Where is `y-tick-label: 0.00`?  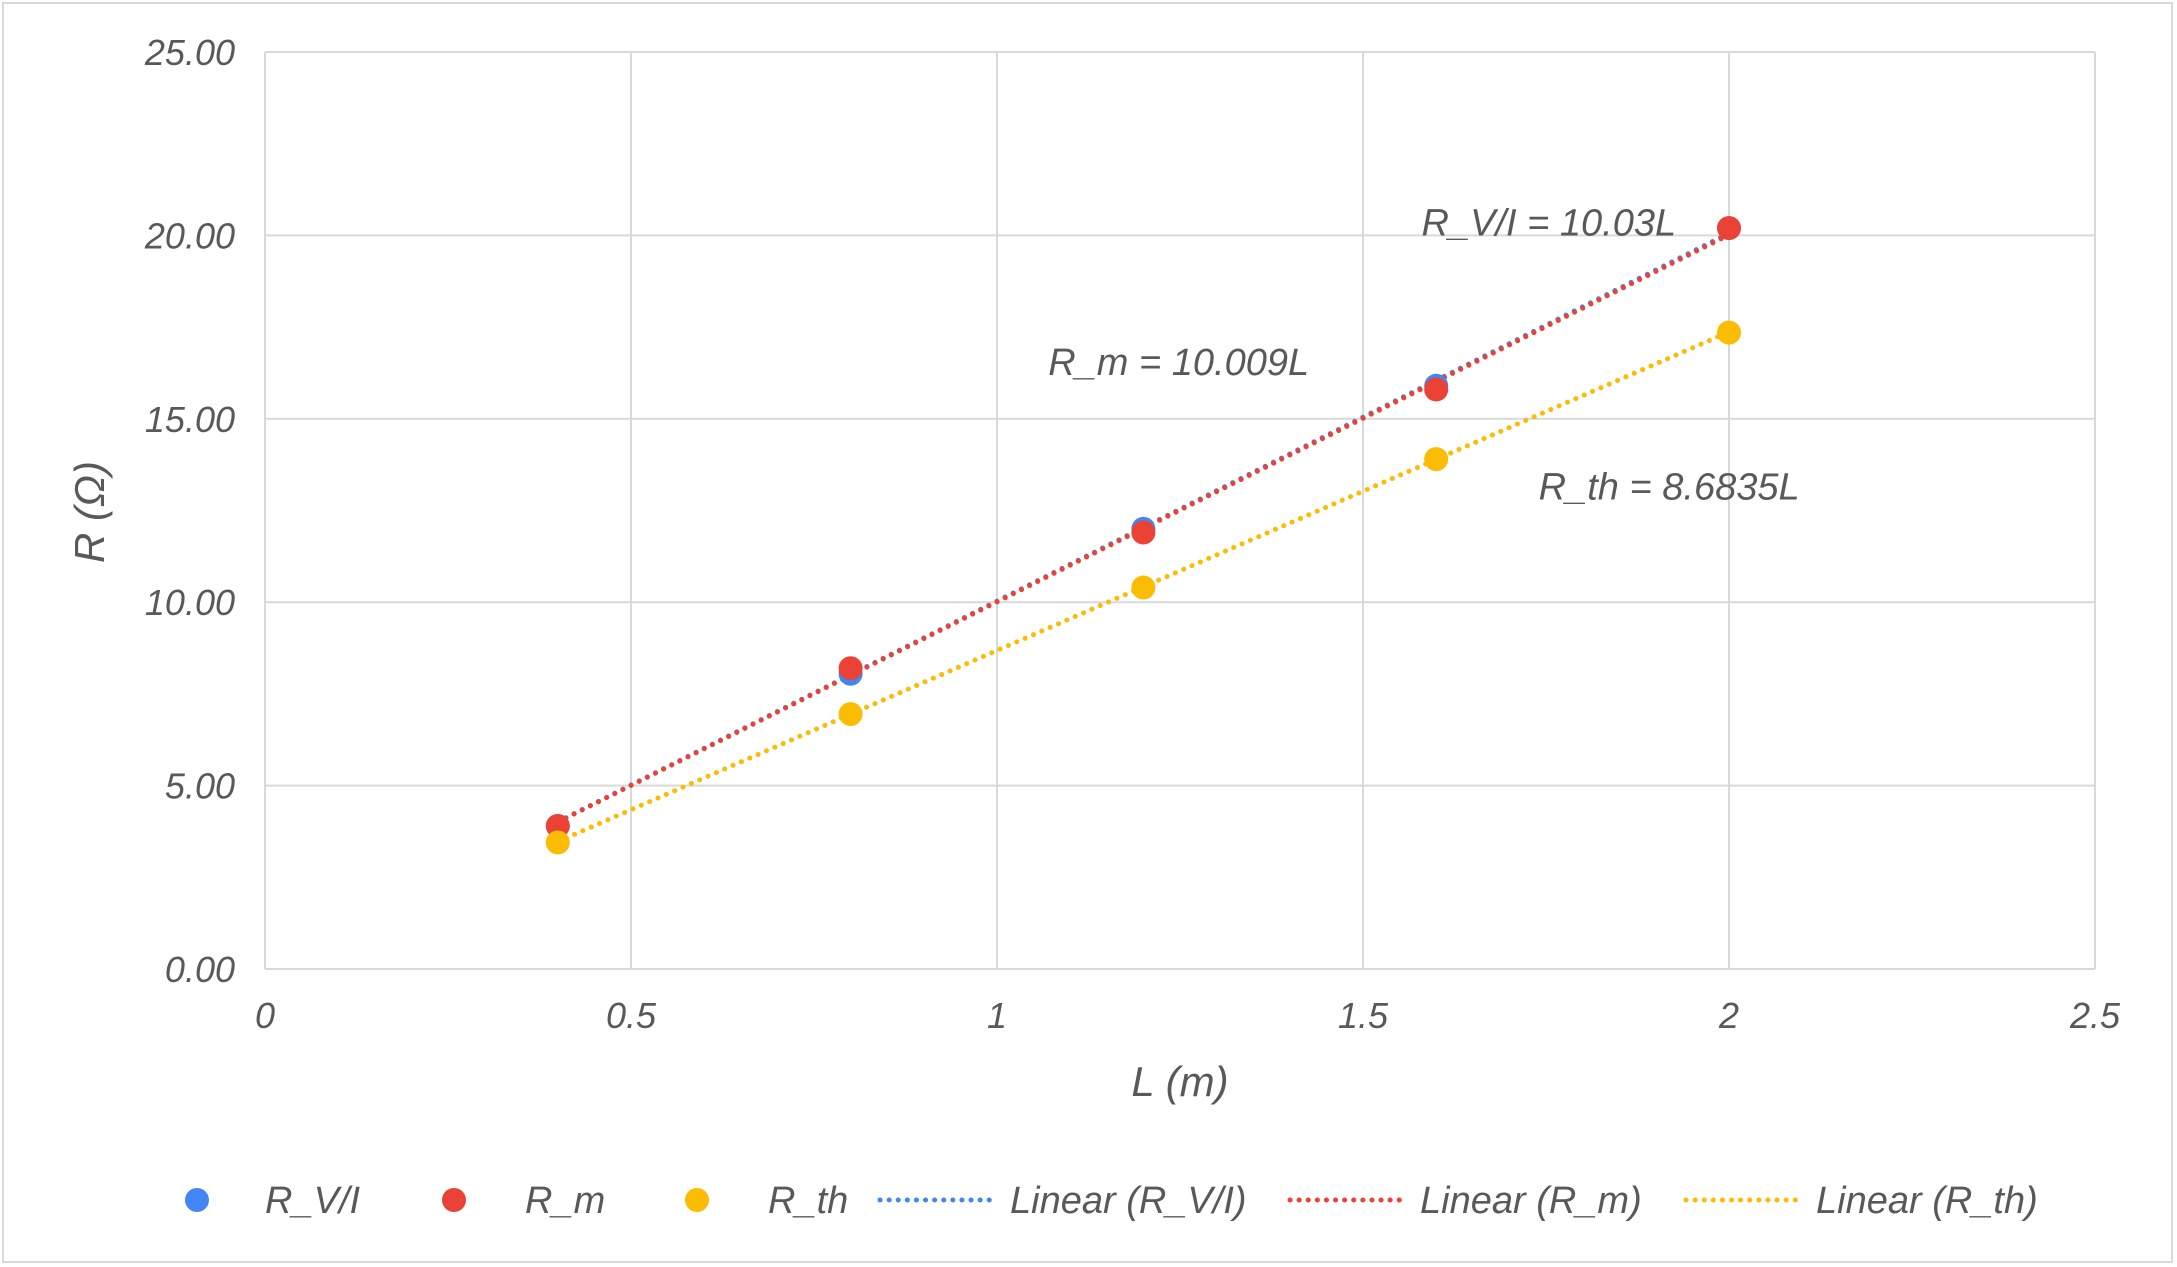
y-tick-label: 0.00 is located at coordinates (200, 969).